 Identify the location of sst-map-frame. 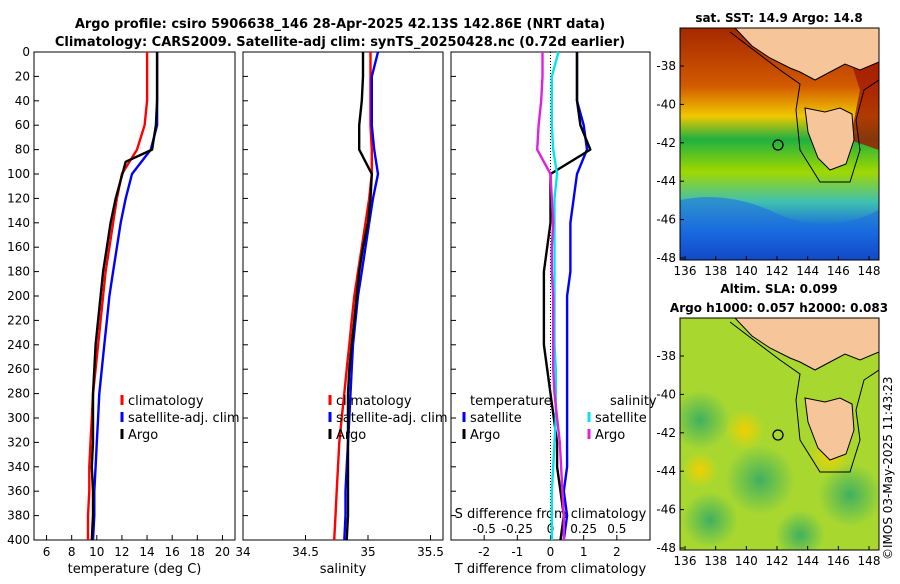
(779, 144).